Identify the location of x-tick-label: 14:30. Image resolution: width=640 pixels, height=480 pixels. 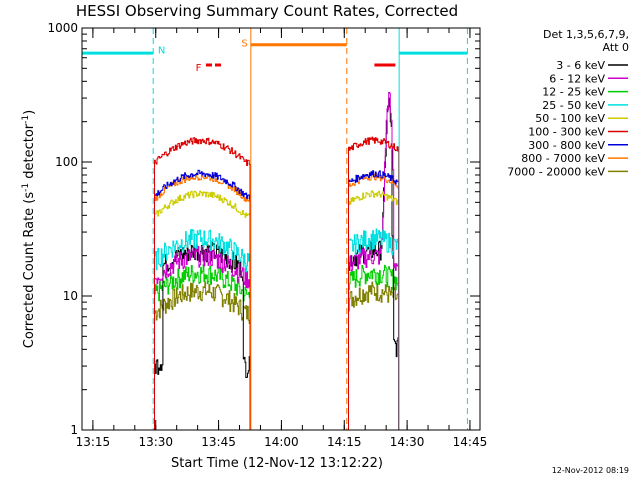
(407, 442).